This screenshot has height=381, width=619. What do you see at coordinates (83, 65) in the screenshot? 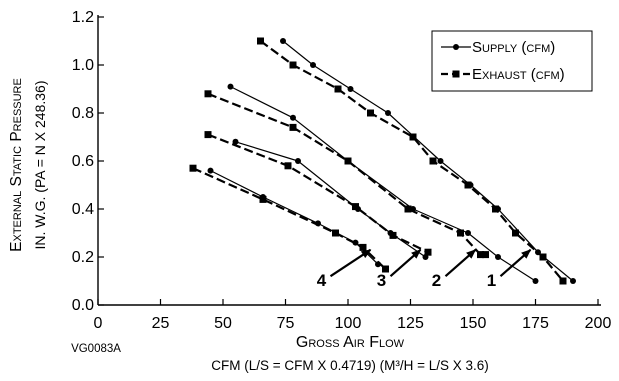
I see `y-tick-label: 1.0` at bounding box center [83, 65].